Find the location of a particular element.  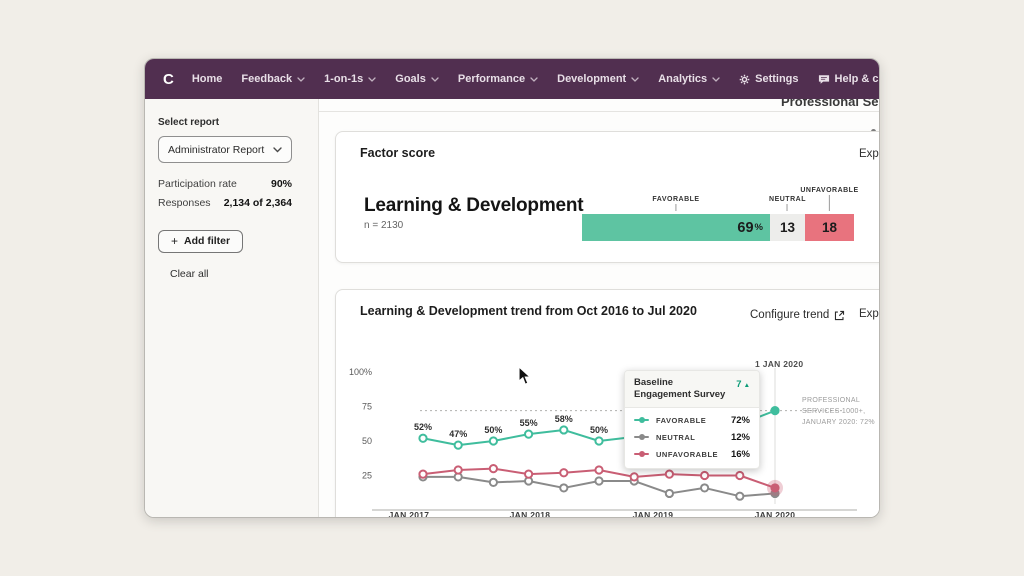

page-title-clipped: Professional Servi is located at coordinates (830, 104).